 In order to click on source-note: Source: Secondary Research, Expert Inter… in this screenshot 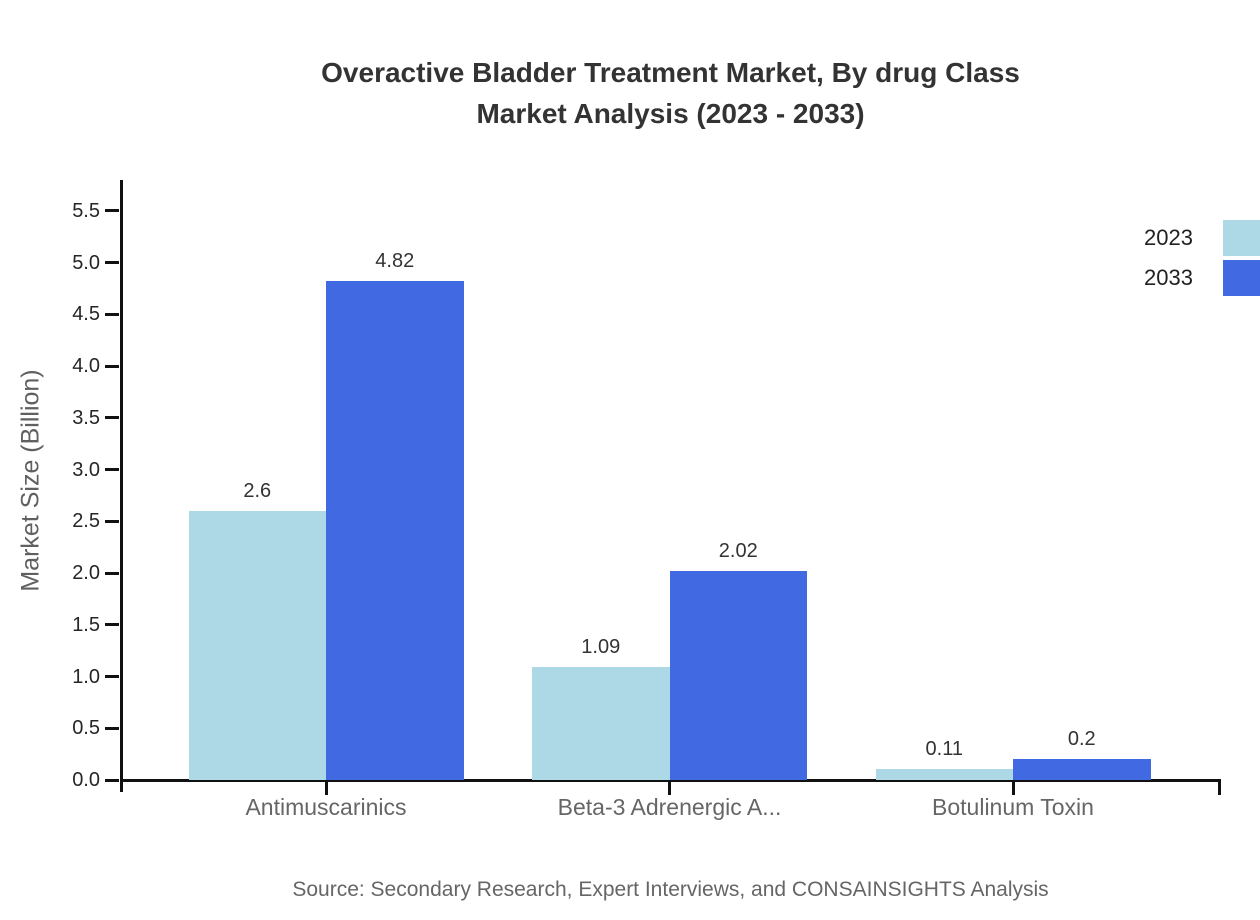, I will do `click(670, 889)`.